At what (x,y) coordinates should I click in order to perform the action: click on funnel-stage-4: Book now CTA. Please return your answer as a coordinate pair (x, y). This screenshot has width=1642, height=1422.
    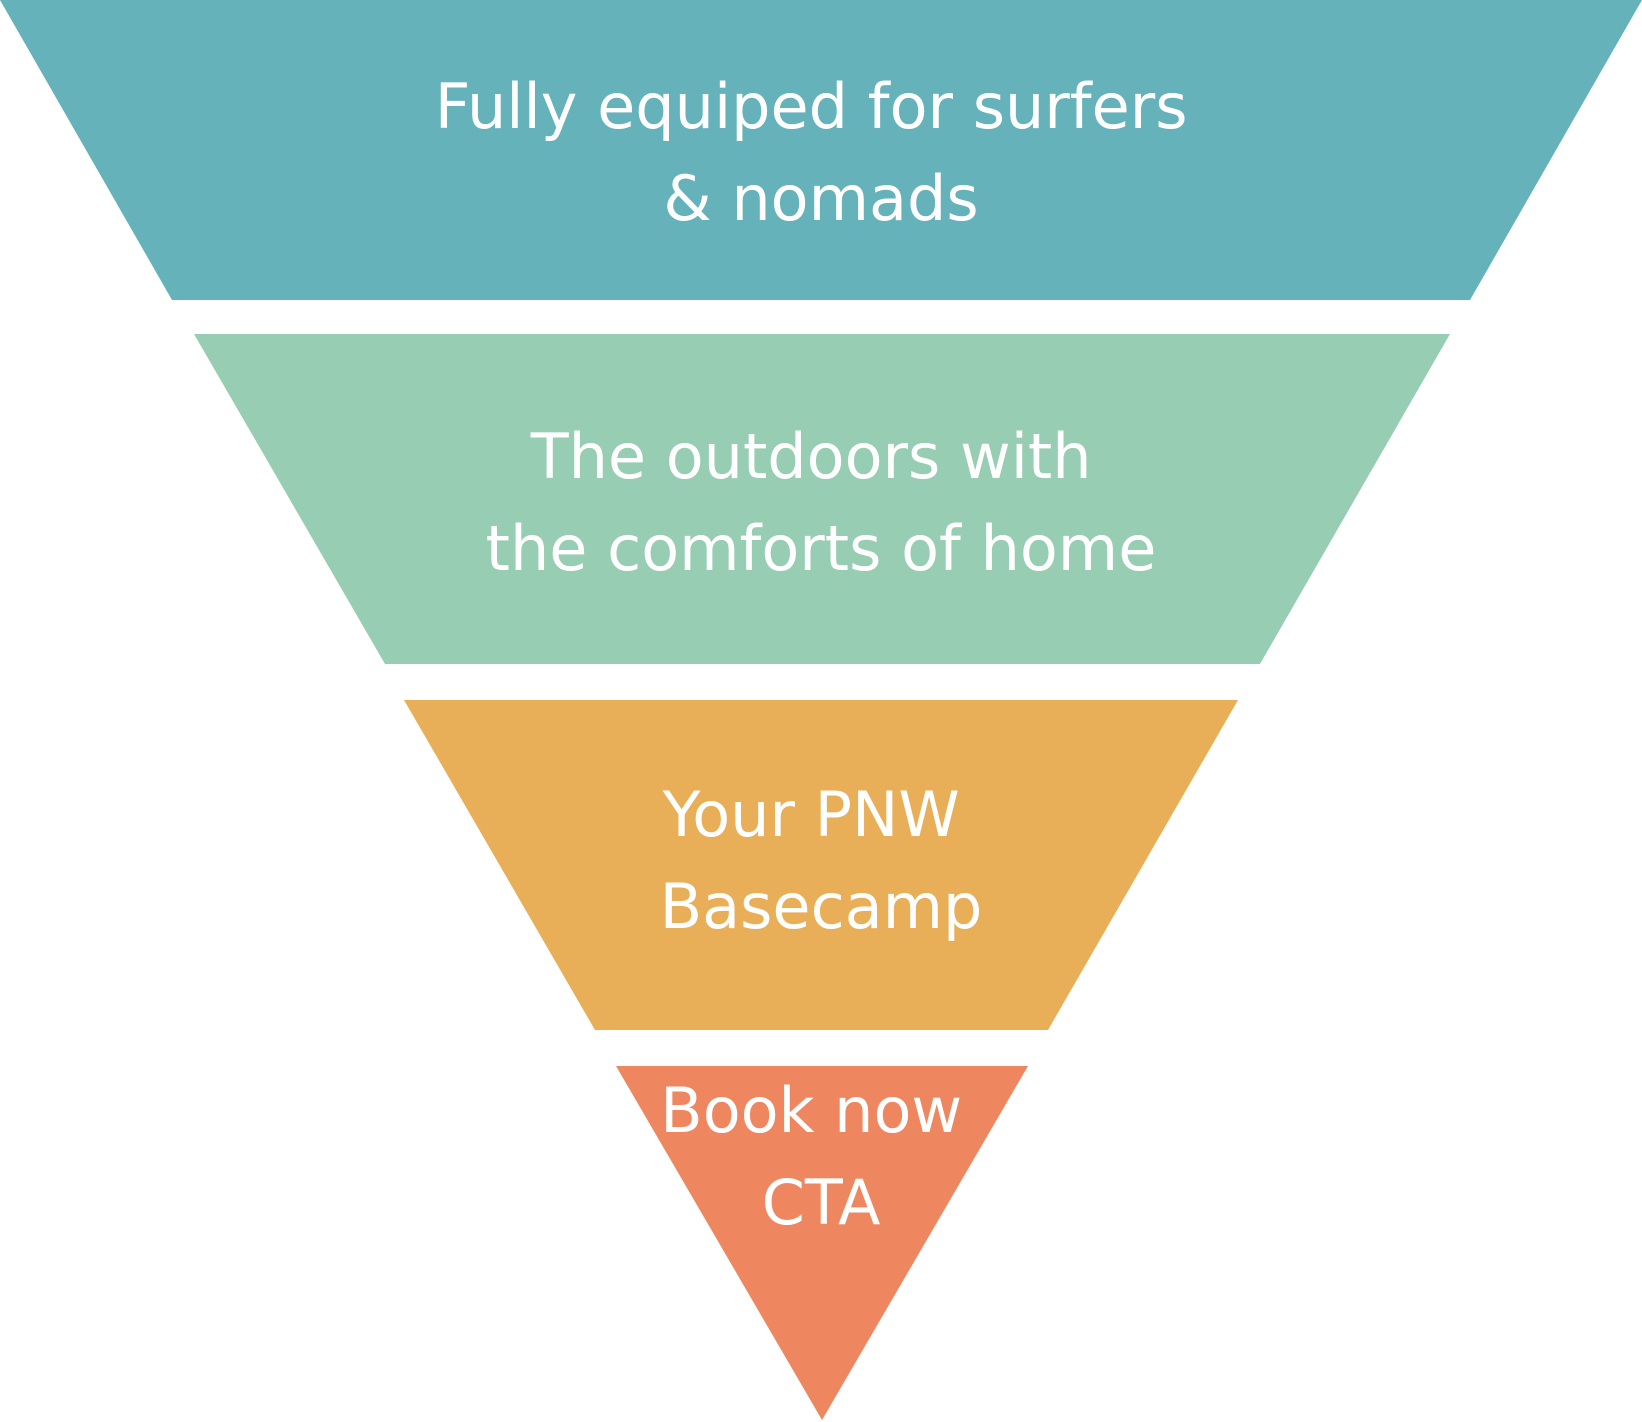
    Looking at the image, I should click on (822, 1243).